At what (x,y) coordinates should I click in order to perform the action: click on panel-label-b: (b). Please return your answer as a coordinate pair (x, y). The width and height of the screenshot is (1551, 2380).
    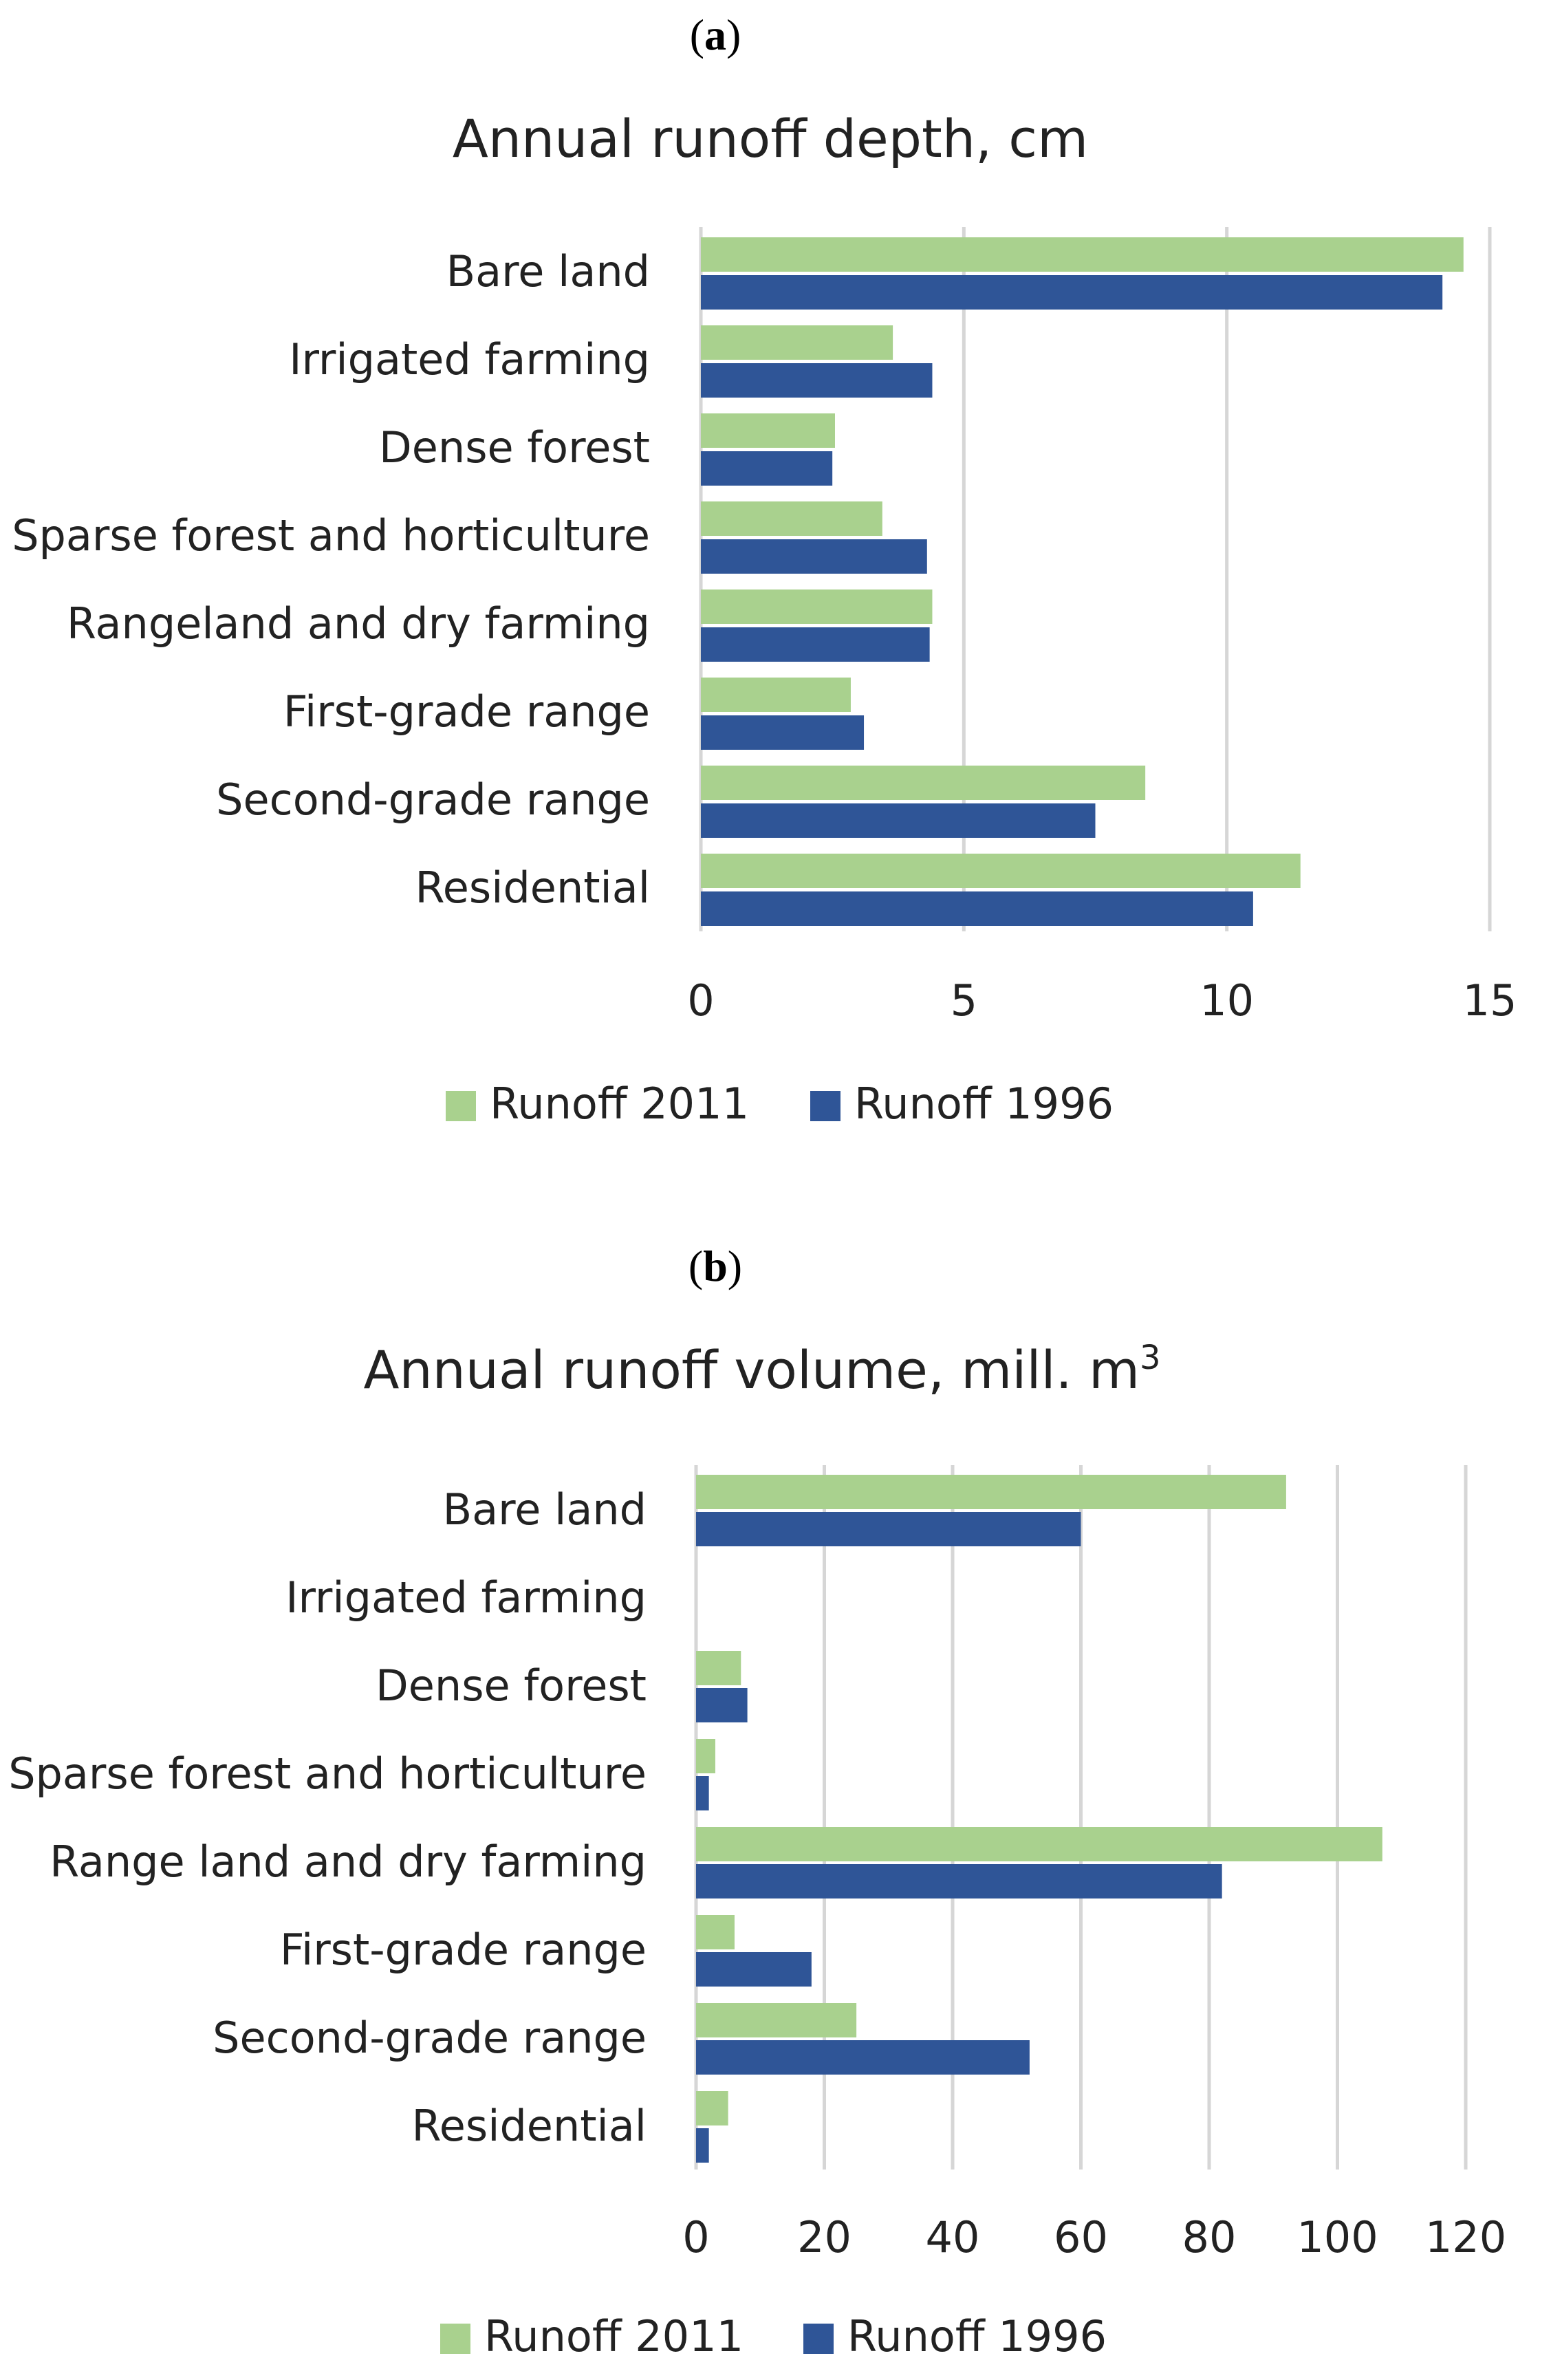
    Looking at the image, I should click on (715, 1266).